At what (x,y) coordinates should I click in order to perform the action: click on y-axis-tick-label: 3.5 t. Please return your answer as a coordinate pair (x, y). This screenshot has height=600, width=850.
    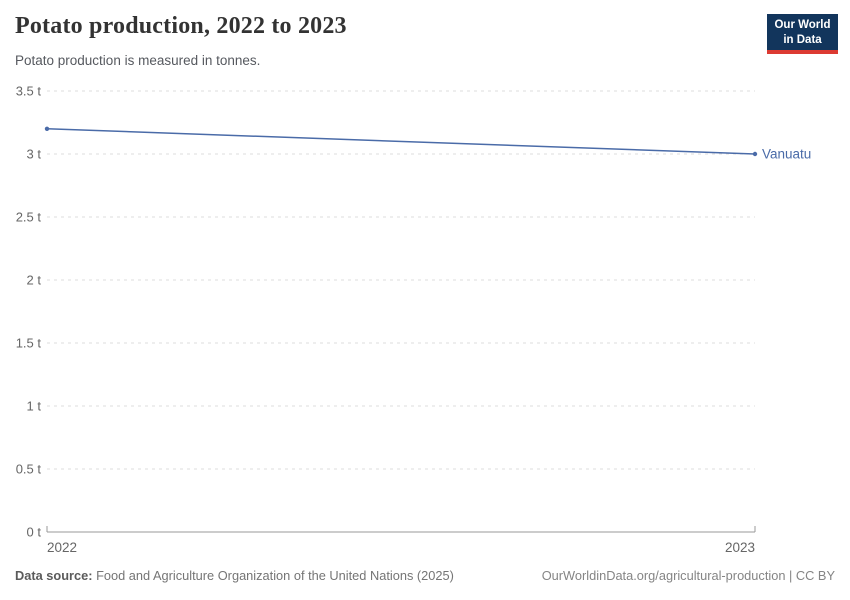
    Looking at the image, I should click on (29, 91).